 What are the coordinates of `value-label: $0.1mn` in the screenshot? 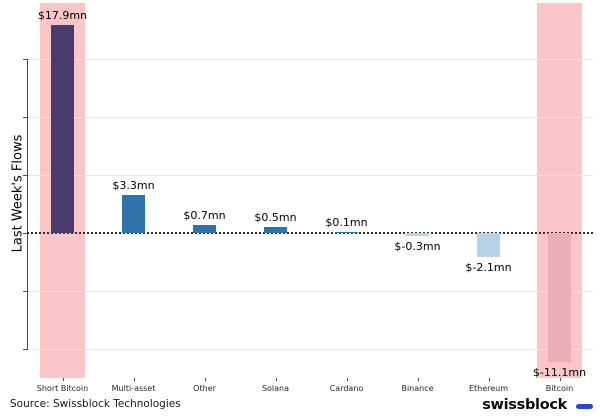 It's located at (346, 222).